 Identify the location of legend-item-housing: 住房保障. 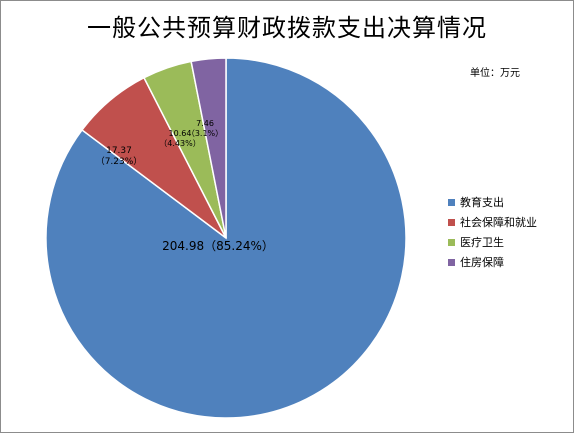
(492, 262).